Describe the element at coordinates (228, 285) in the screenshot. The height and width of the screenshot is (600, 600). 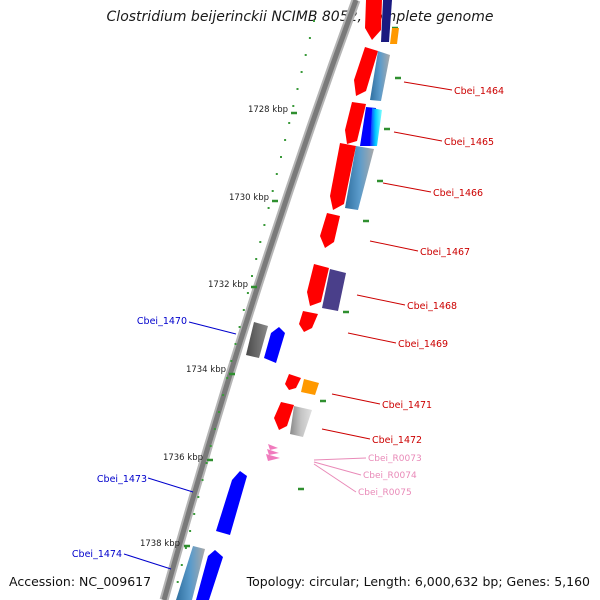
I see `ruler-label-1732: 1732 kbp` at that location.